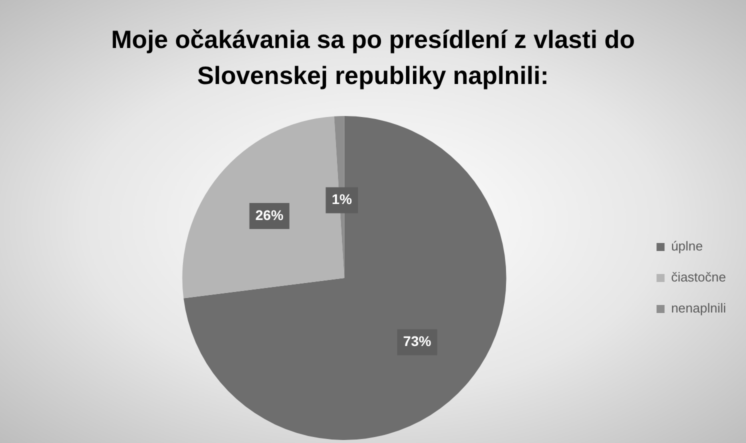  I want to click on legend-label: nenaplnili, so click(698, 308).